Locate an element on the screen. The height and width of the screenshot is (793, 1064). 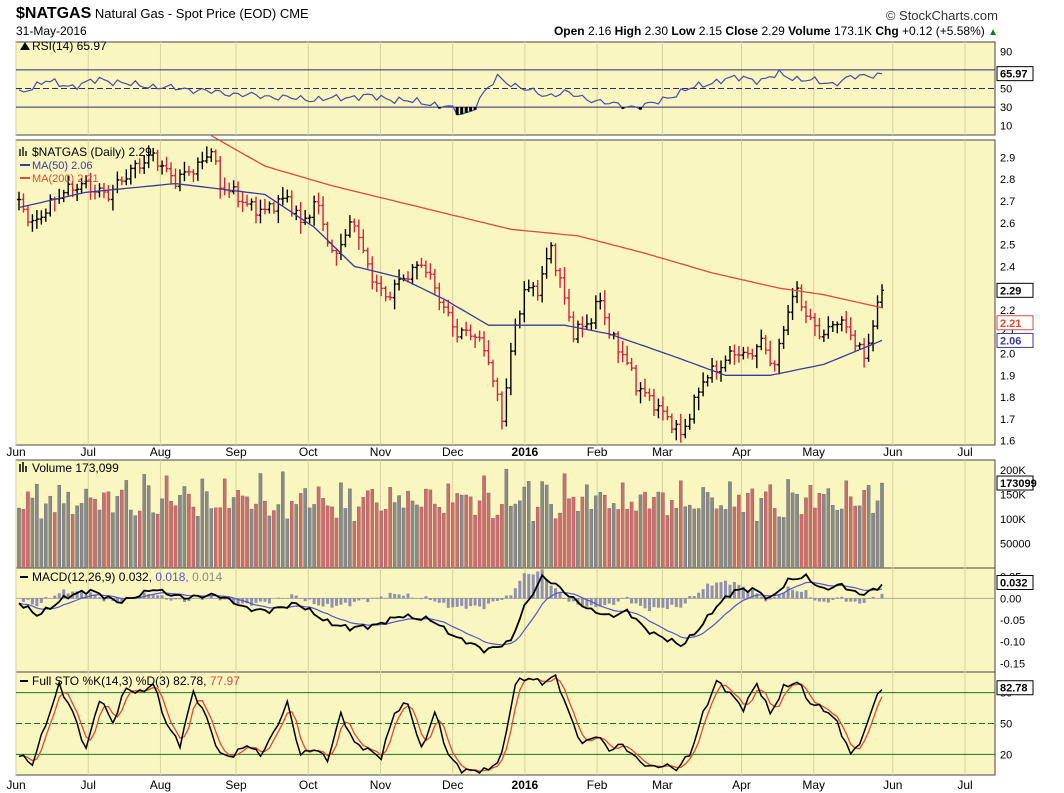
sto-value-tag-box is located at coordinates (1015, 688).